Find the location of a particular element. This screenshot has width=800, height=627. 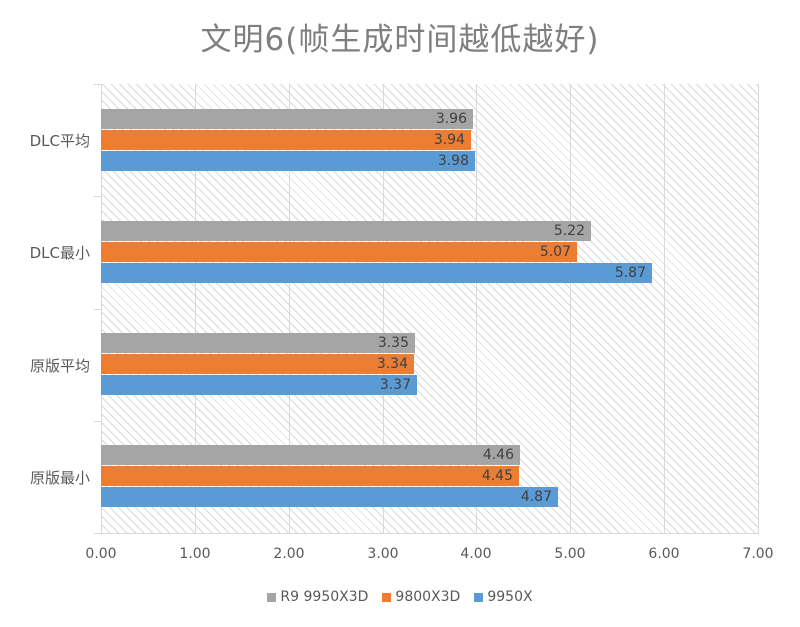

bar-9800x3d: 3.34 is located at coordinates (257, 364).